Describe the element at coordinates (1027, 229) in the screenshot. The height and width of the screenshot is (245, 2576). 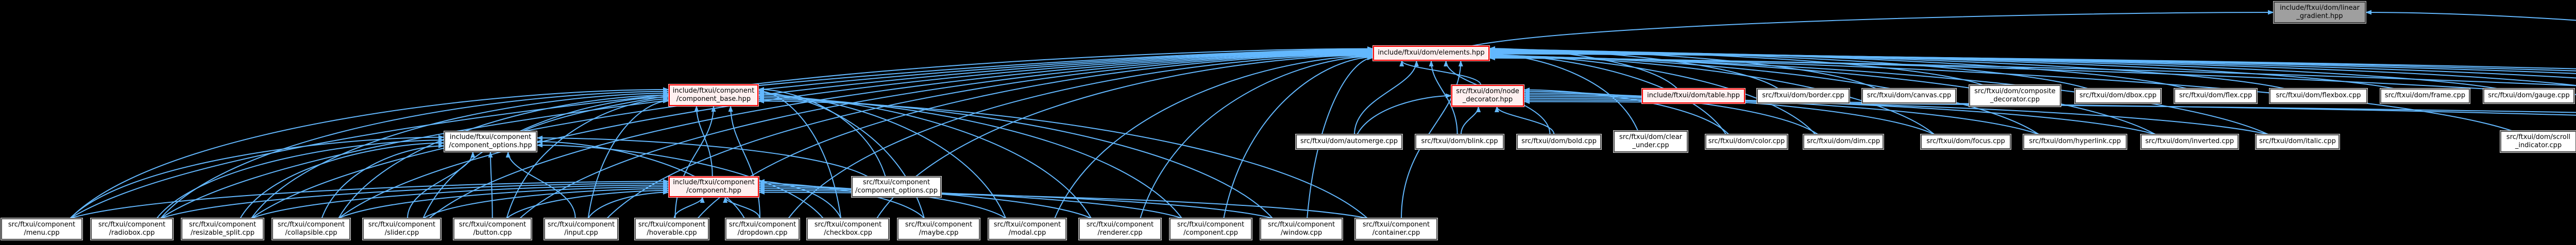
I see `graph-node-modal-cpp: src/ftxui/component/modal.cpp` at that location.